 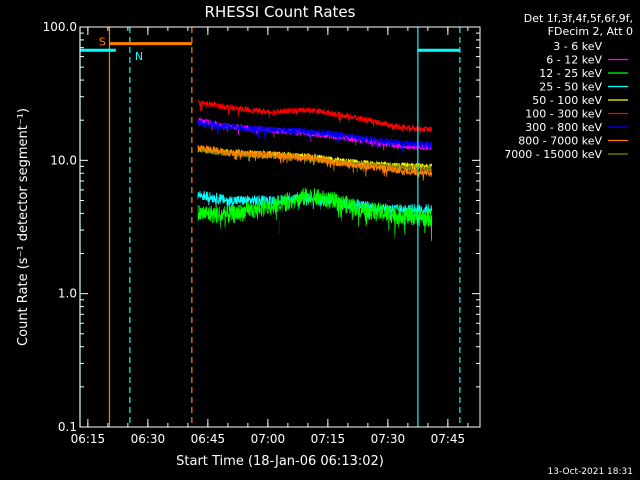 What do you see at coordinates (67, 427) in the screenshot?
I see `y-tick-label: 0.1` at bounding box center [67, 427].